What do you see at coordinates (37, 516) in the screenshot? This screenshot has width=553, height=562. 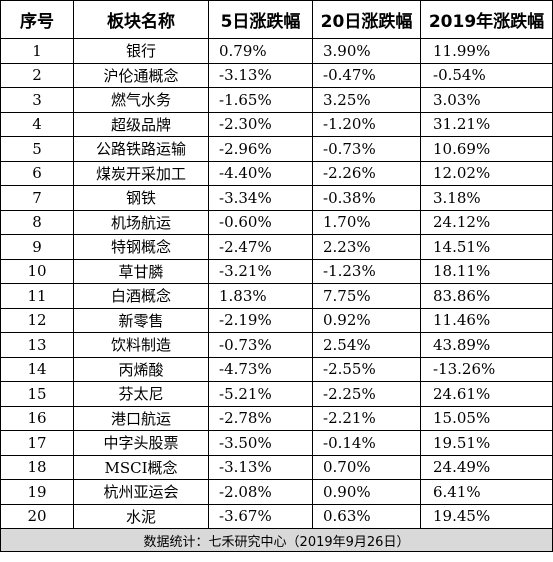 I see `row-index: 20` at bounding box center [37, 516].